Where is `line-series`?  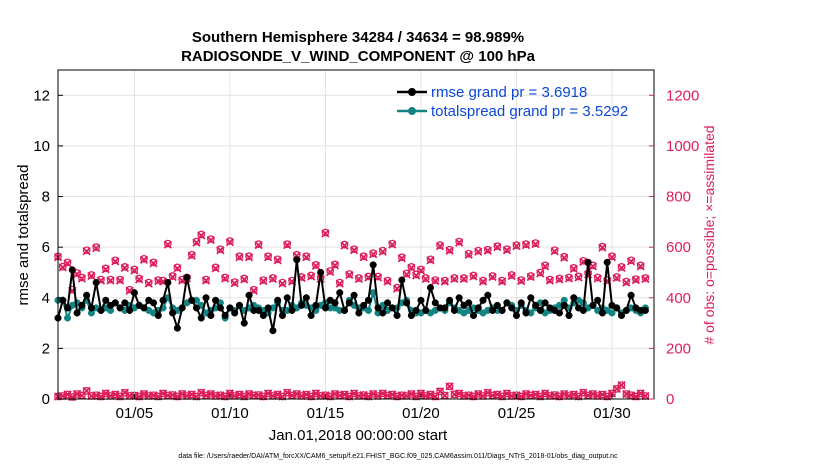 line-series is located at coordinates (351, 295).